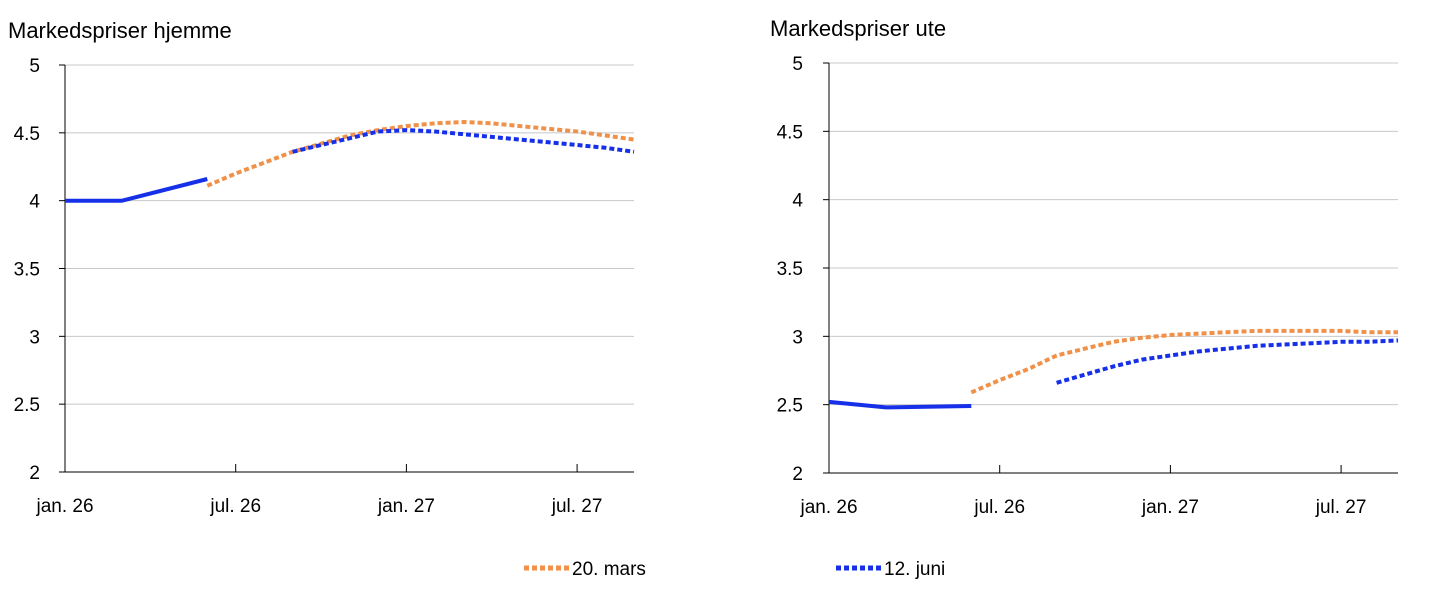 Image resolution: width=1445 pixels, height=600 pixels. What do you see at coordinates (120, 30) in the screenshot?
I see `chart-title: Markedspriser hjemme` at bounding box center [120, 30].